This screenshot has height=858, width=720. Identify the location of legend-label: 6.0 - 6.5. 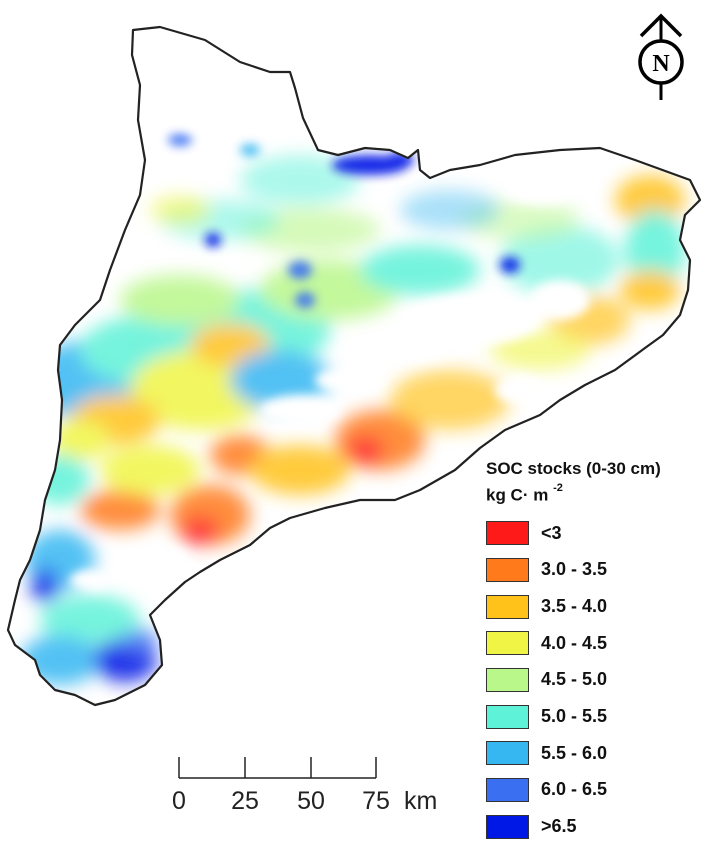
(574, 789).